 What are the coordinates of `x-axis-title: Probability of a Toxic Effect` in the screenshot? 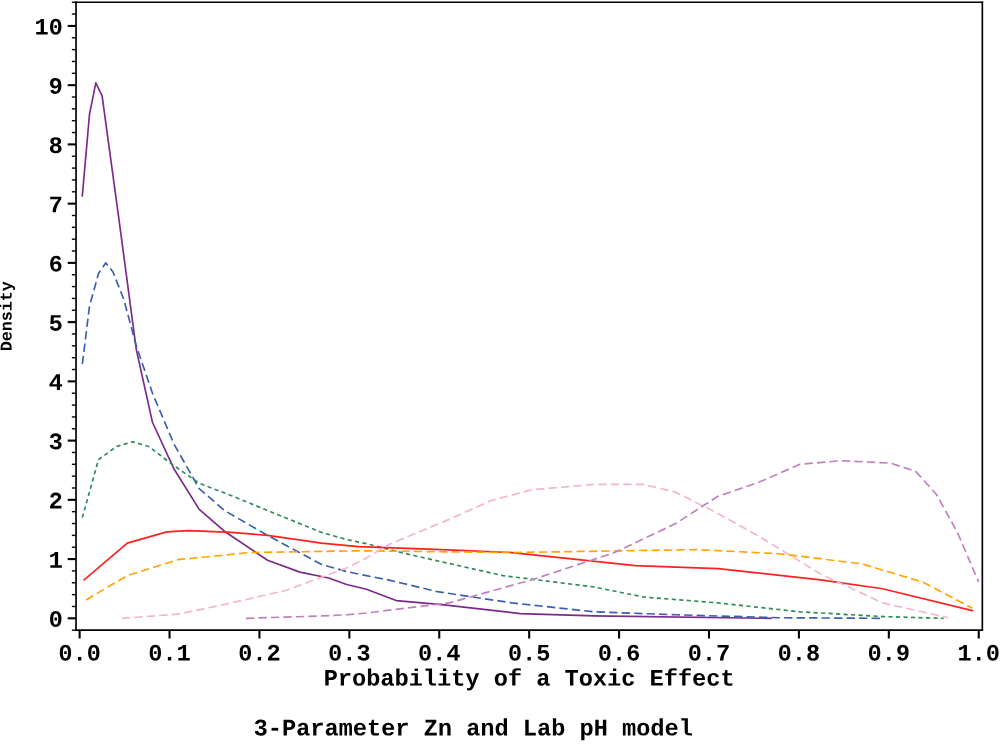 It's located at (529, 679).